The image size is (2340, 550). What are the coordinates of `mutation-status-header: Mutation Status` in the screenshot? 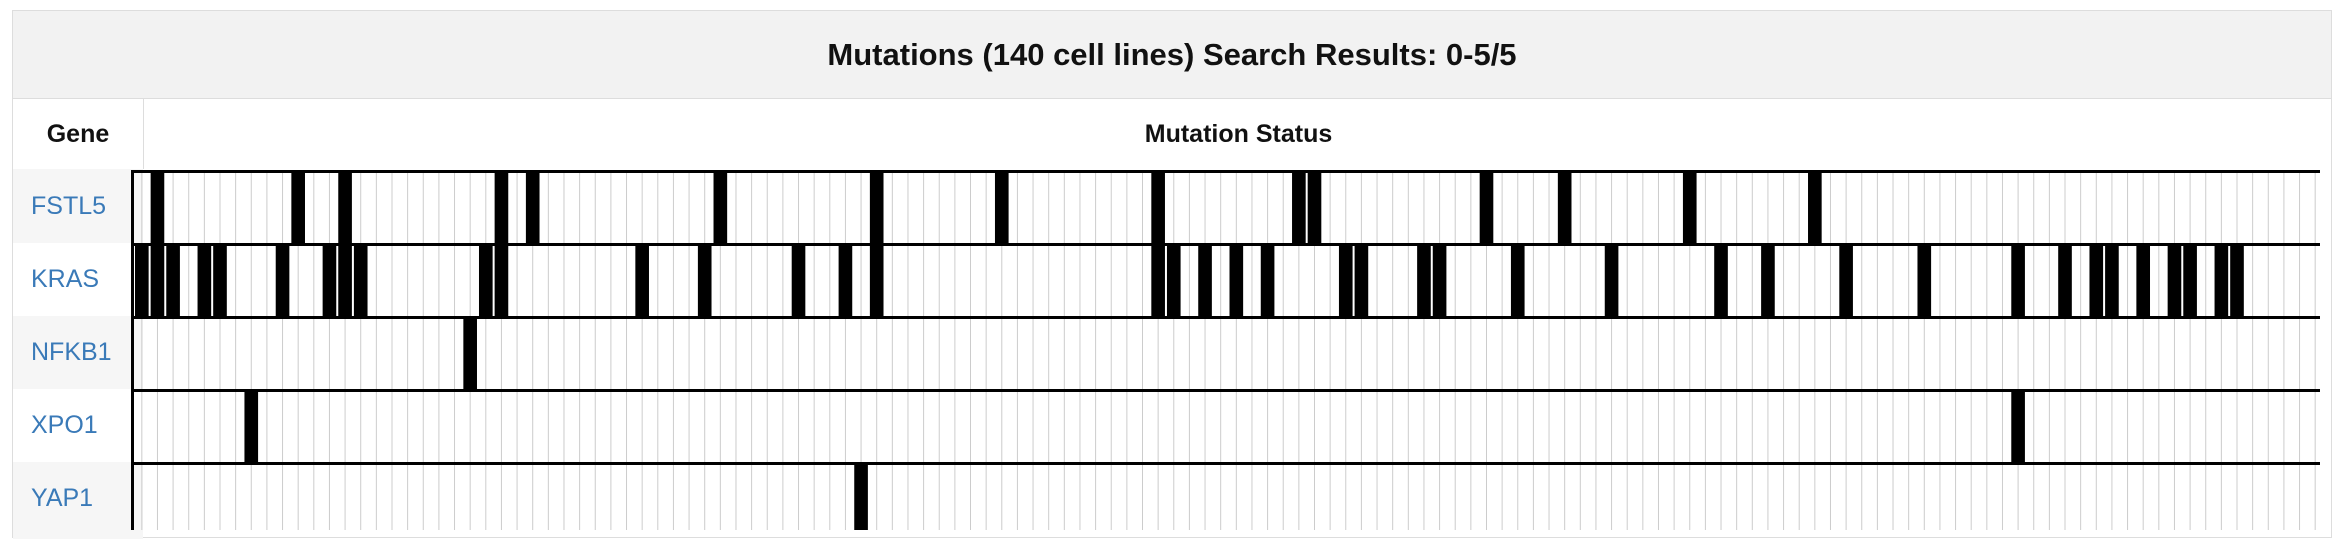 It's located at (1238, 134).